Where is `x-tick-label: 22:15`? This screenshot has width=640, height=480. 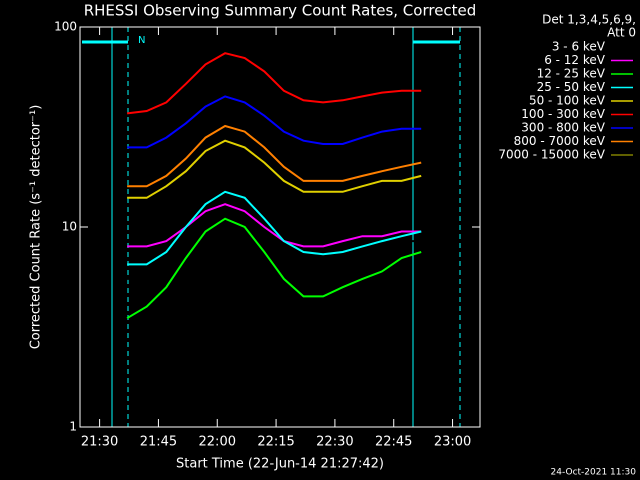
x-tick-label: 22:15 is located at coordinates (275, 442).